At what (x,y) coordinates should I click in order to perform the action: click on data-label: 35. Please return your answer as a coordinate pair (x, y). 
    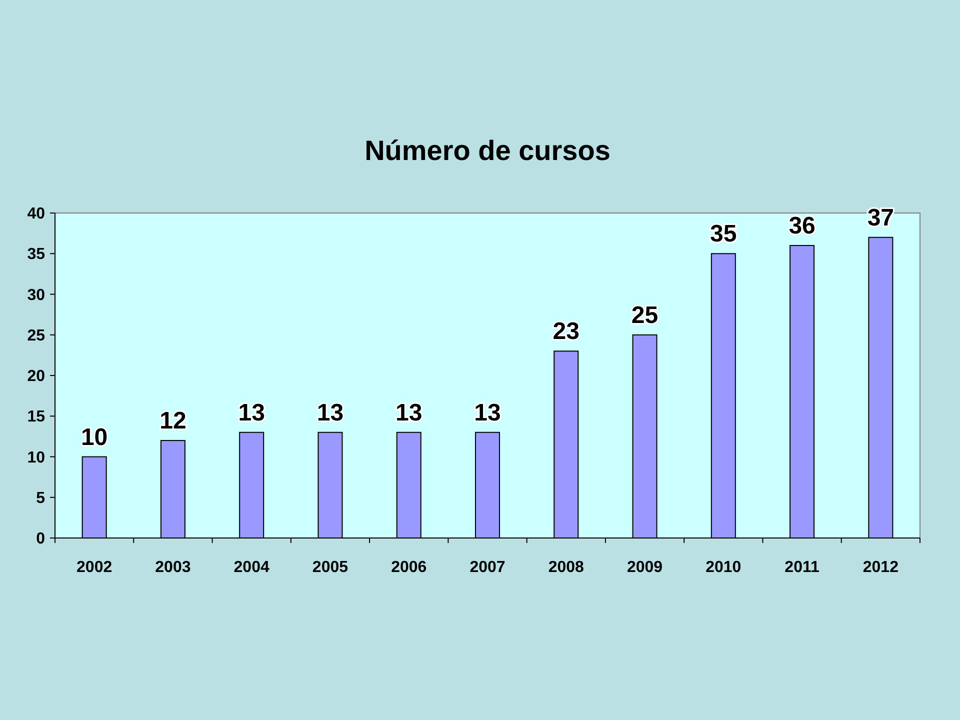
    Looking at the image, I should click on (723, 234).